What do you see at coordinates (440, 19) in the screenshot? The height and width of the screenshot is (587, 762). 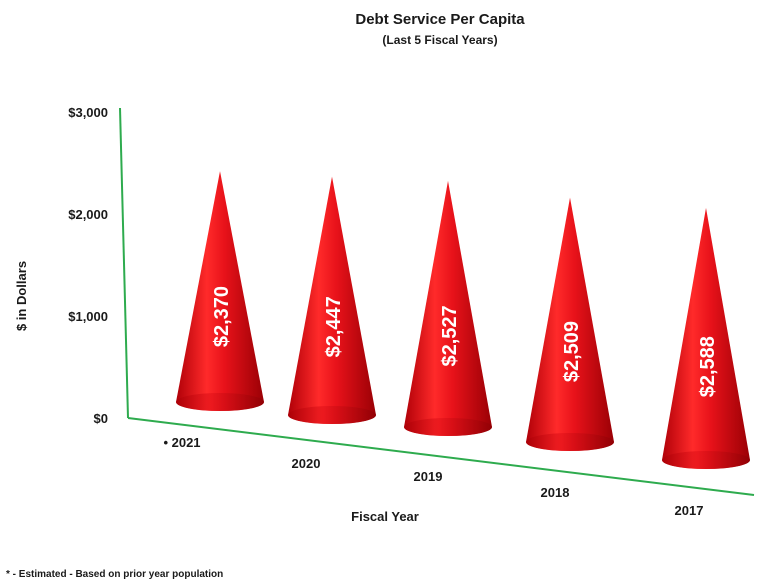 I see `chart-title: Debt Service Per Capita` at bounding box center [440, 19].